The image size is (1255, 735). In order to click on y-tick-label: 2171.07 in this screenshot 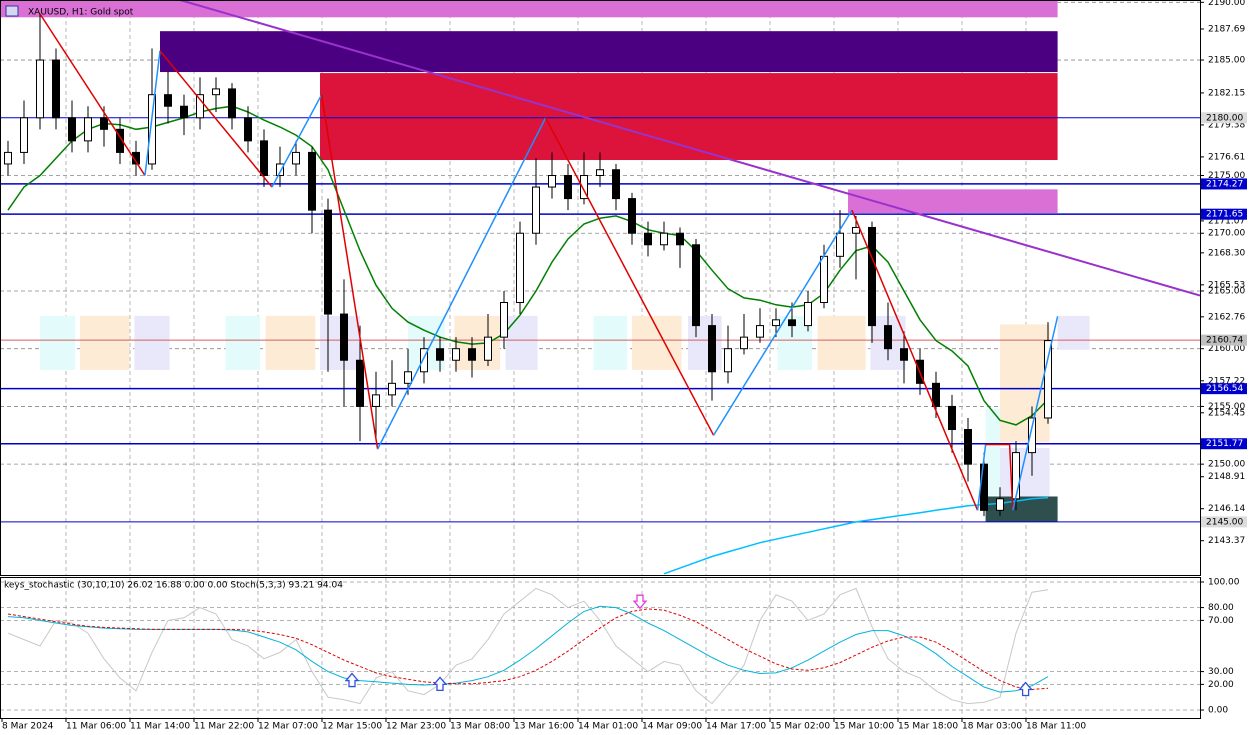, I will do `click(1226, 221)`.